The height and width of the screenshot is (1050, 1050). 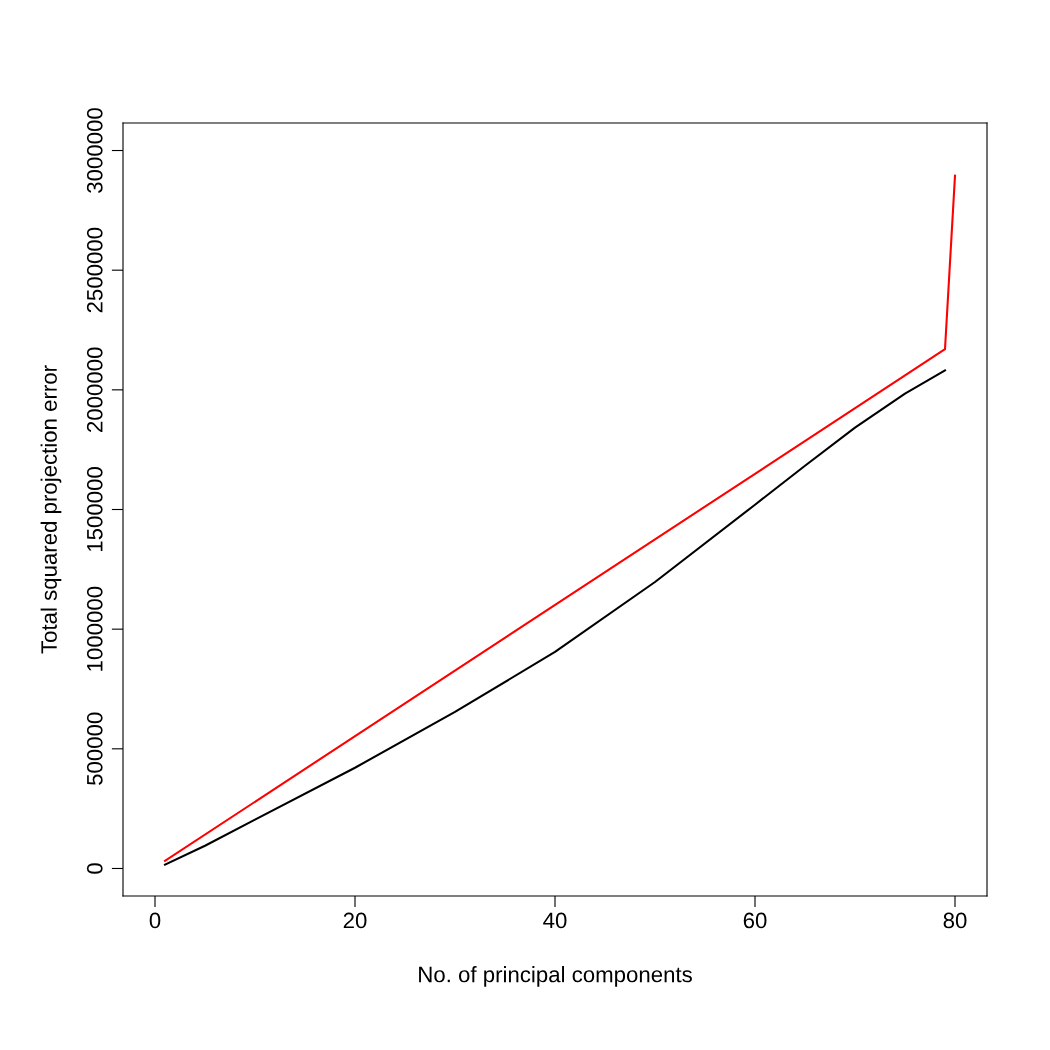 What do you see at coordinates (94, 628) in the screenshot?
I see `y-tick-label: 1000000` at bounding box center [94, 628].